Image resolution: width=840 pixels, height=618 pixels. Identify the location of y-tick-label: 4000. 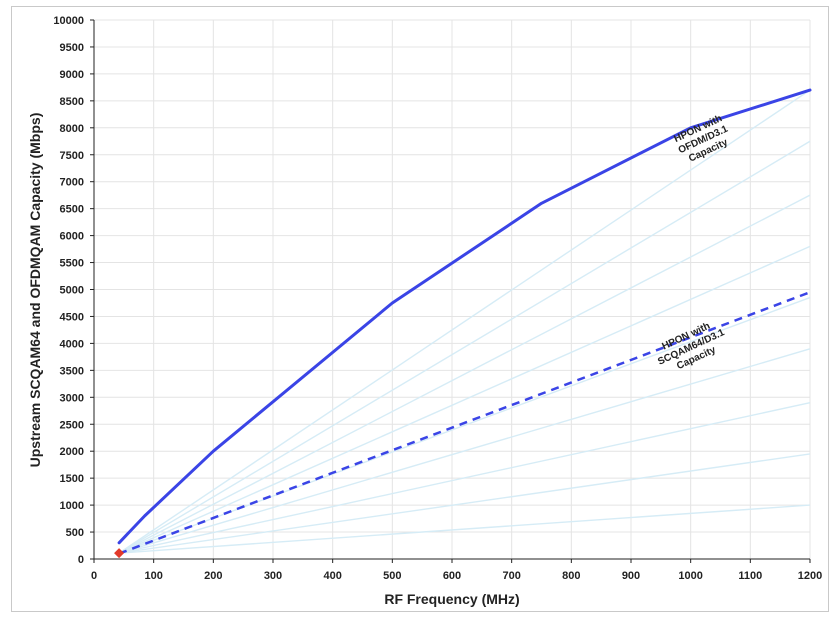
(72, 344).